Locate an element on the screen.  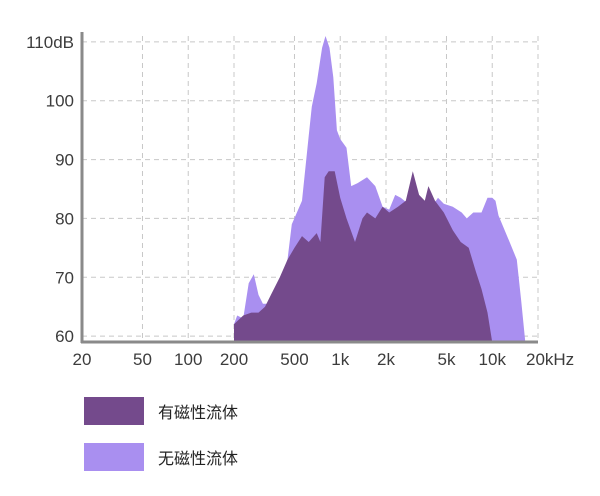
x-tick-label: 100 is located at coordinates (188, 359).